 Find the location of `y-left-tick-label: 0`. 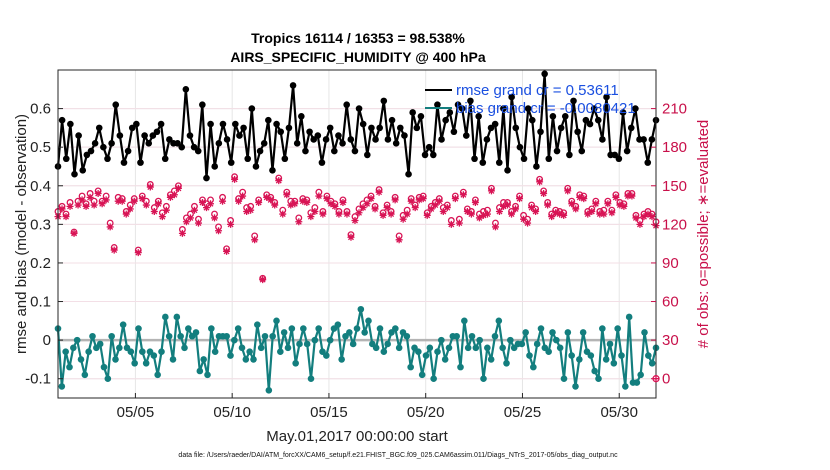

y-left-tick-label: 0 is located at coordinates (47, 340).